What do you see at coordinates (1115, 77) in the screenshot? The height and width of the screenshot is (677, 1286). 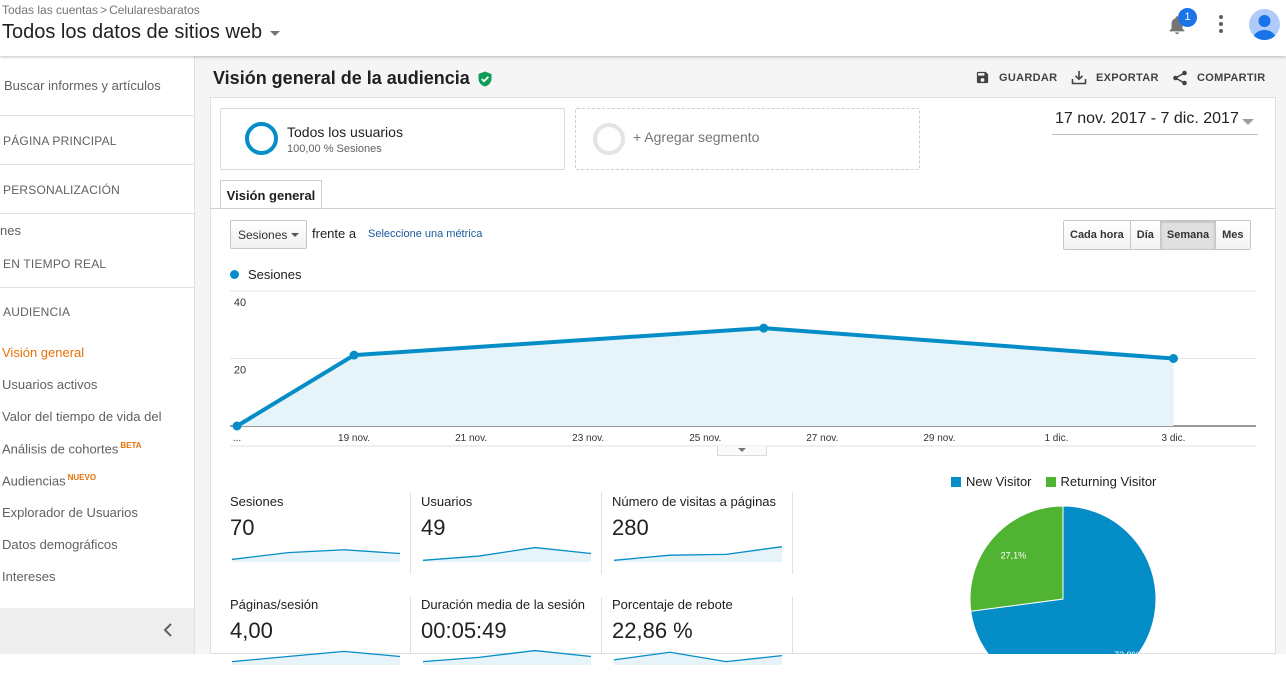 I see `export-button: EXPORTAR` at bounding box center [1115, 77].